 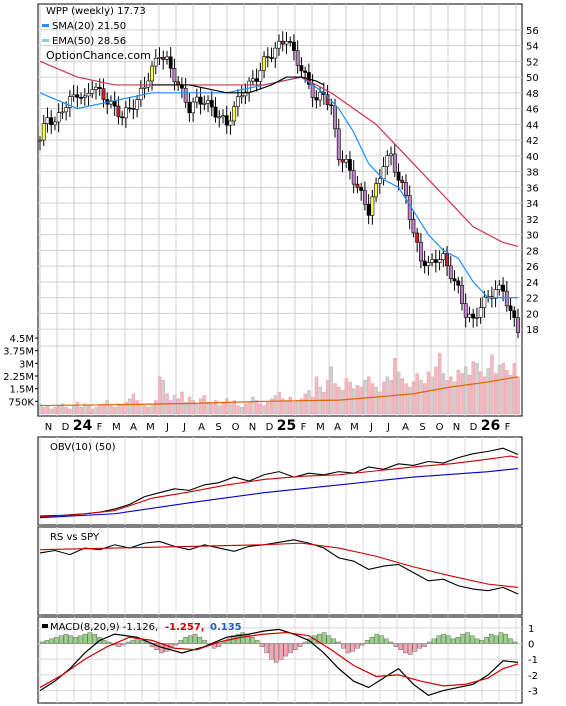 I want to click on macd-y-ticks: 1 0 -1 -2 -3, so click(x=533, y=661).